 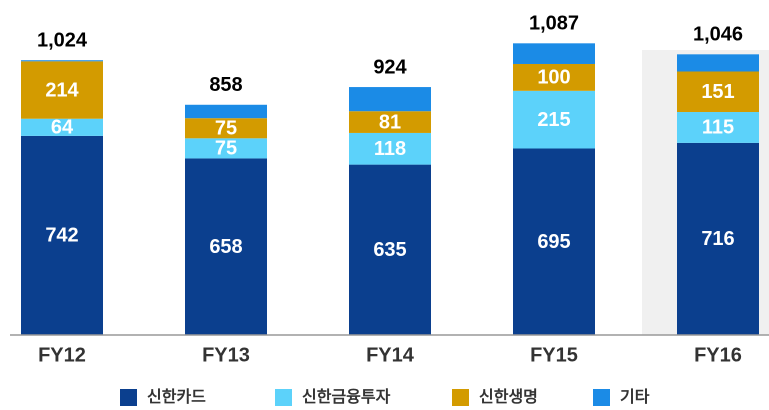 I want to click on legend-label: 신한생명, so click(x=508, y=396).